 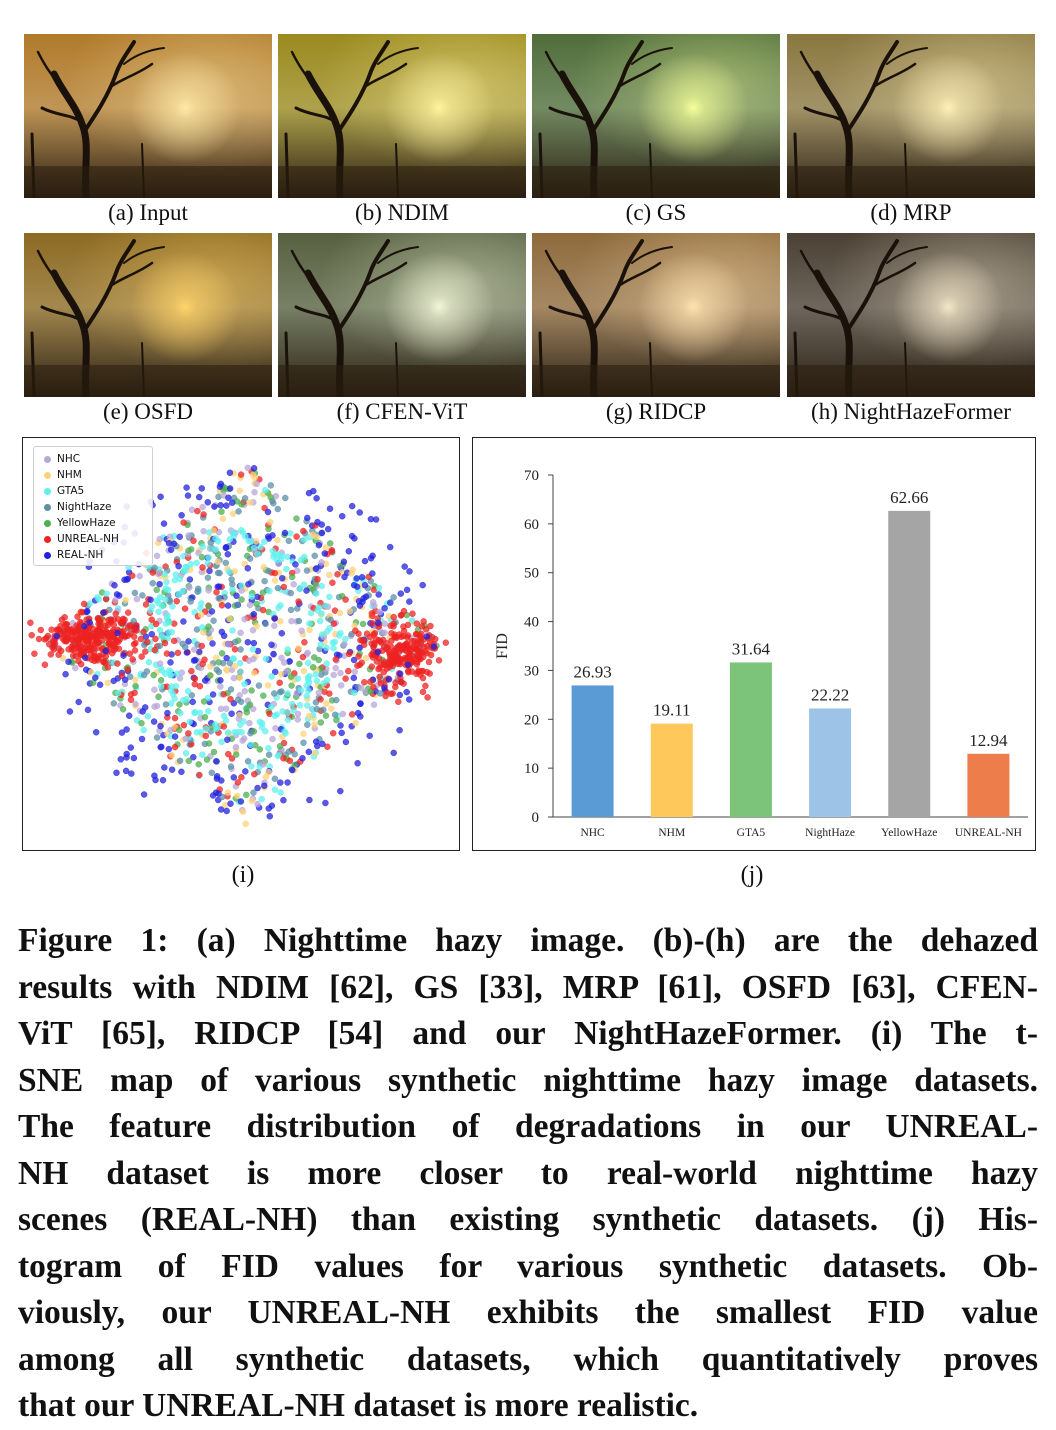 What do you see at coordinates (148, 411) in the screenshot?
I see `photo-caption: (e) OSFD` at bounding box center [148, 411].